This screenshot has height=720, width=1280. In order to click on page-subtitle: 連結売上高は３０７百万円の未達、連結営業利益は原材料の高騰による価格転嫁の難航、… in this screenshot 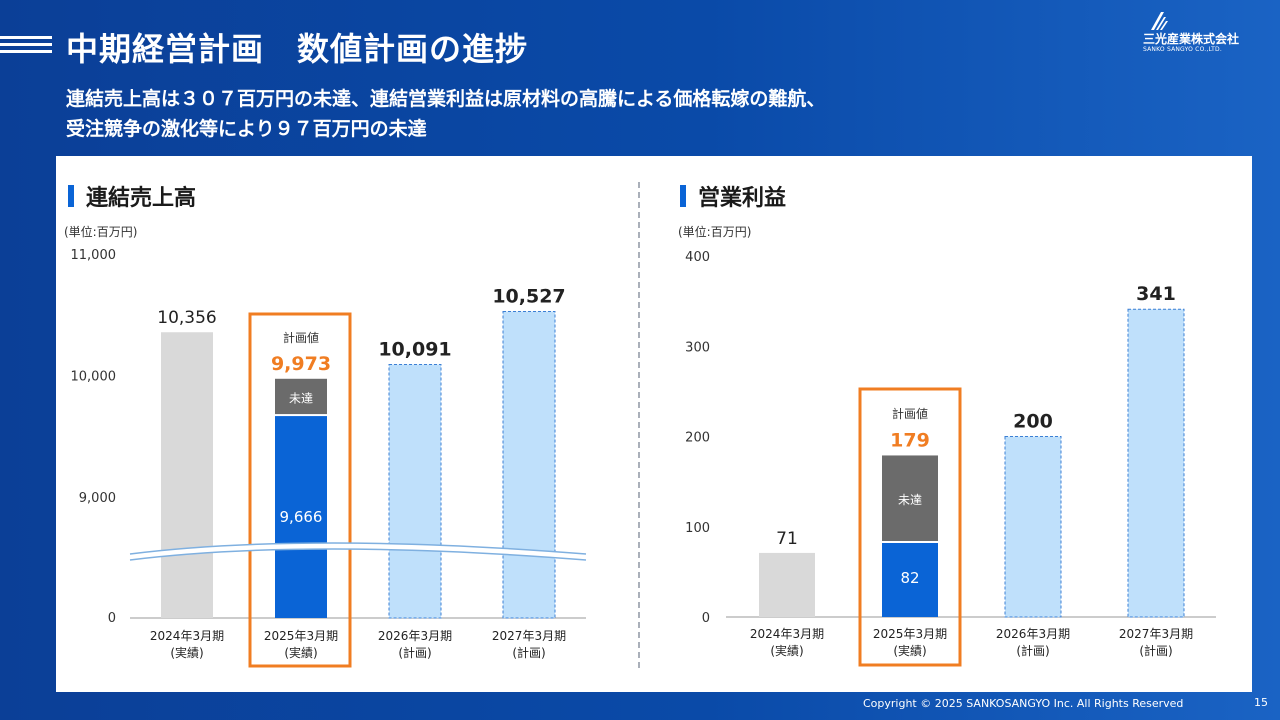, I will do `click(445, 114)`.